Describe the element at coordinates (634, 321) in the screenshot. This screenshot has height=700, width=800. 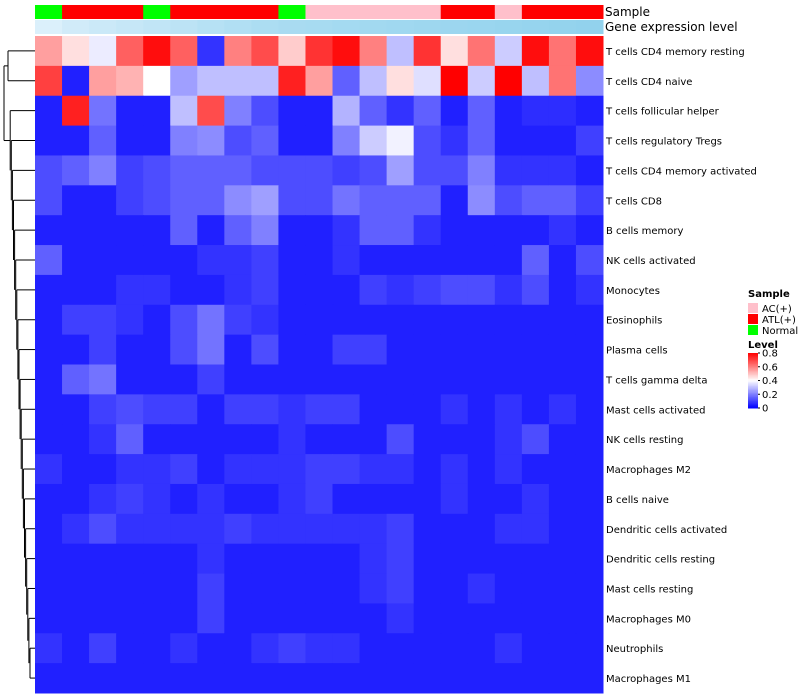
I see `row-label: Eosinophils` at that location.